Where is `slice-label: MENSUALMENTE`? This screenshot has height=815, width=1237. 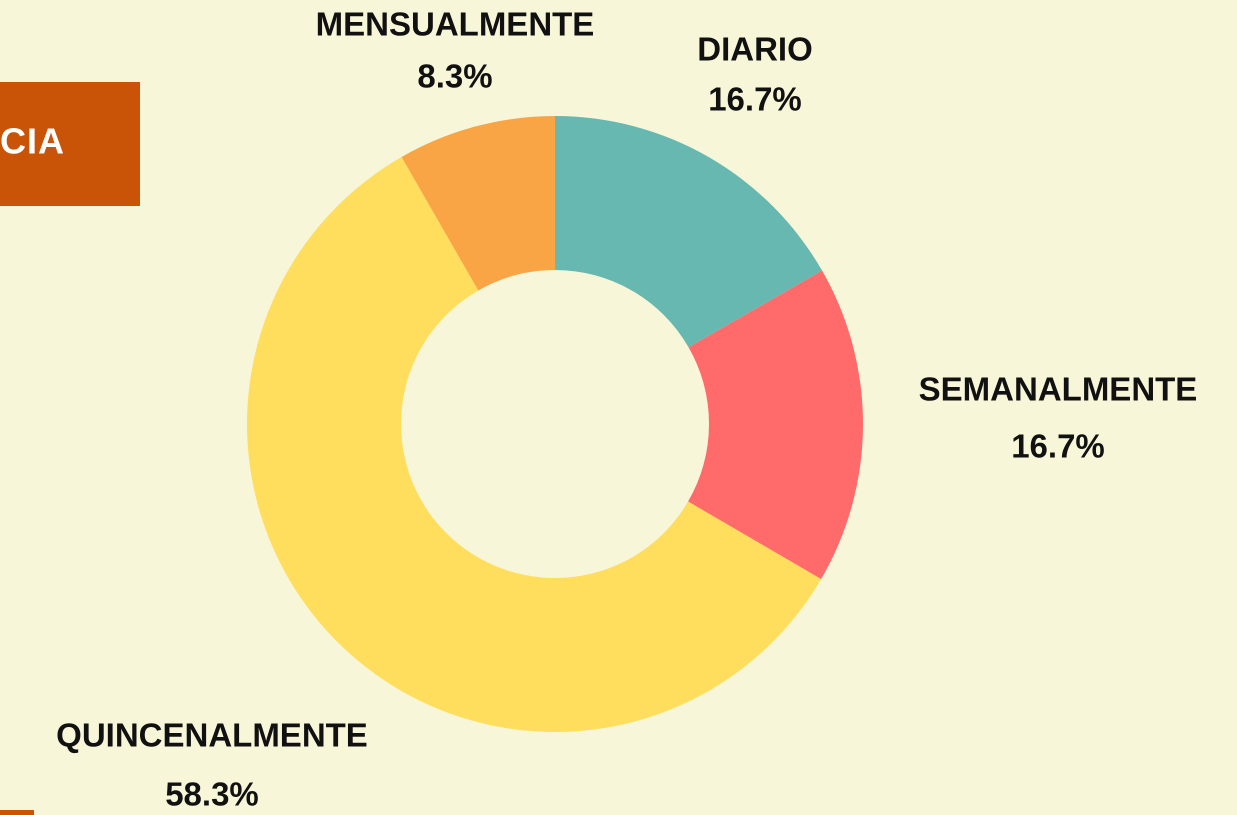
slice-label: MENSUALMENTE is located at coordinates (455, 24).